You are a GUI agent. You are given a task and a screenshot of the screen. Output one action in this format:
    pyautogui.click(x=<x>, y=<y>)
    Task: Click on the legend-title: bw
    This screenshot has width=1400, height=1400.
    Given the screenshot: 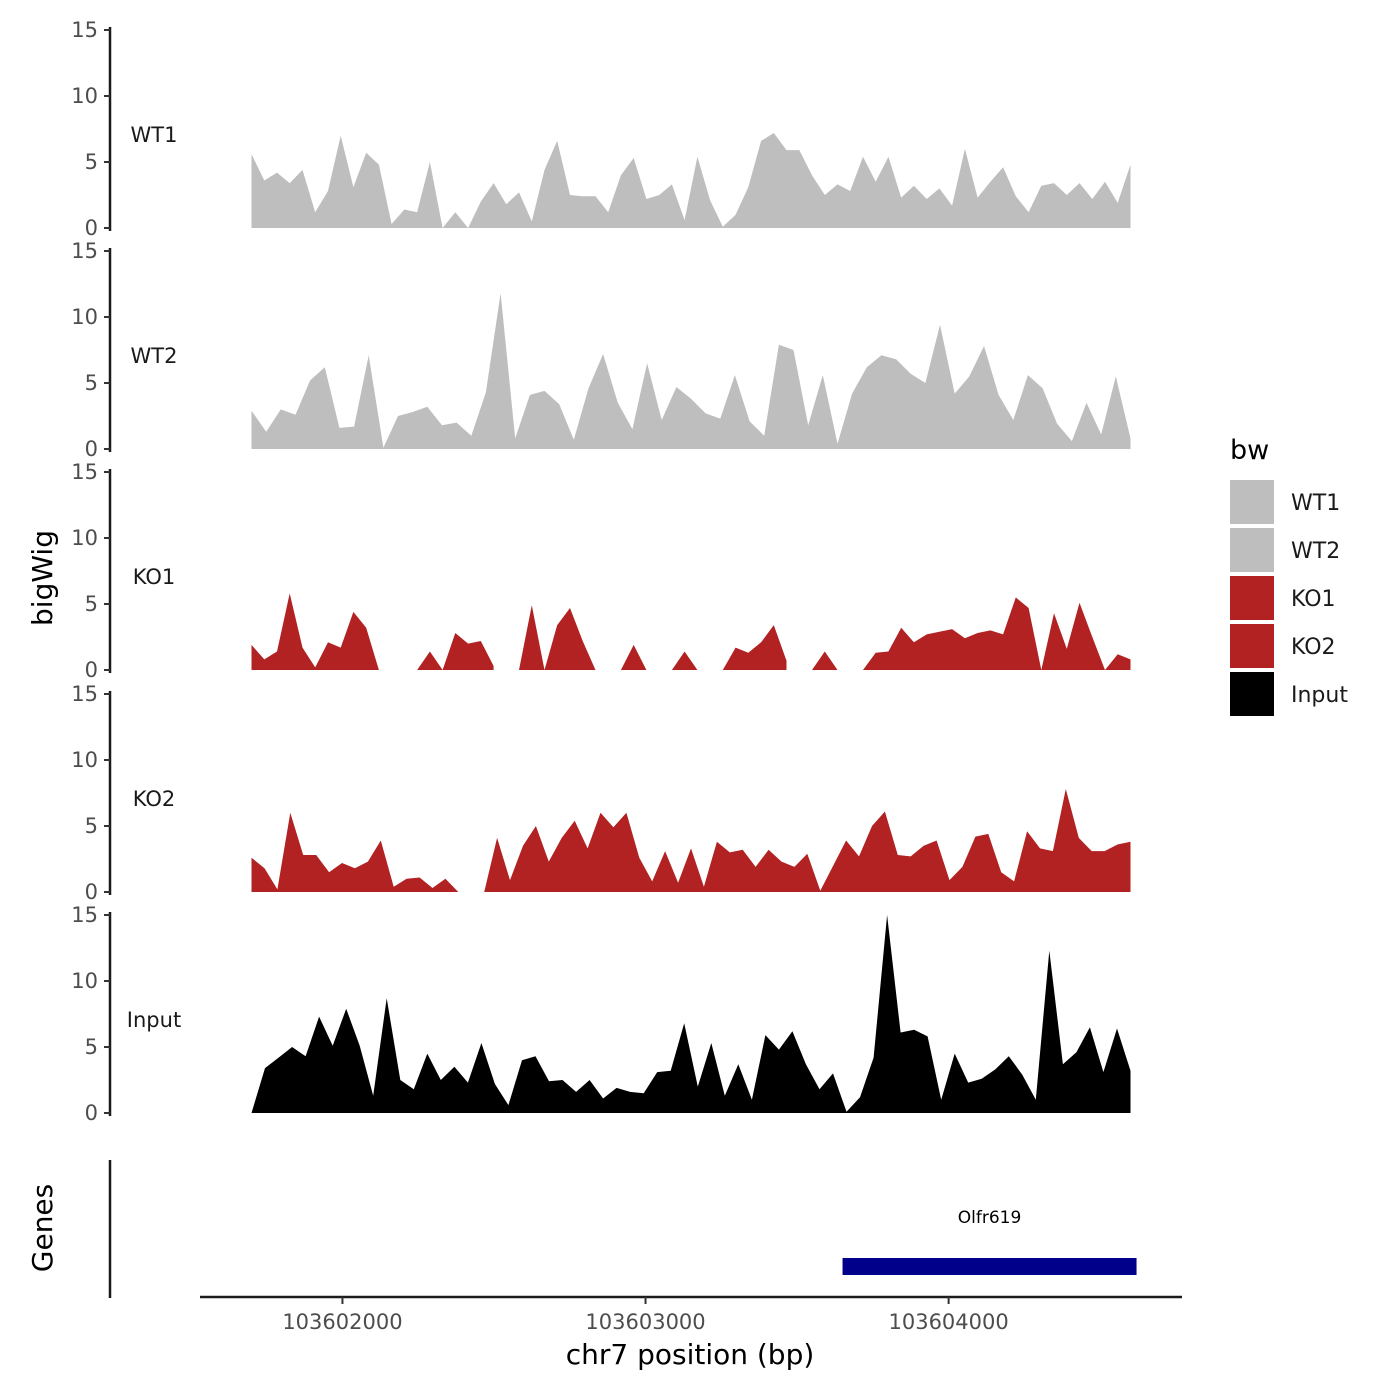 What is the action you would take?
    pyautogui.click(x=1249, y=450)
    